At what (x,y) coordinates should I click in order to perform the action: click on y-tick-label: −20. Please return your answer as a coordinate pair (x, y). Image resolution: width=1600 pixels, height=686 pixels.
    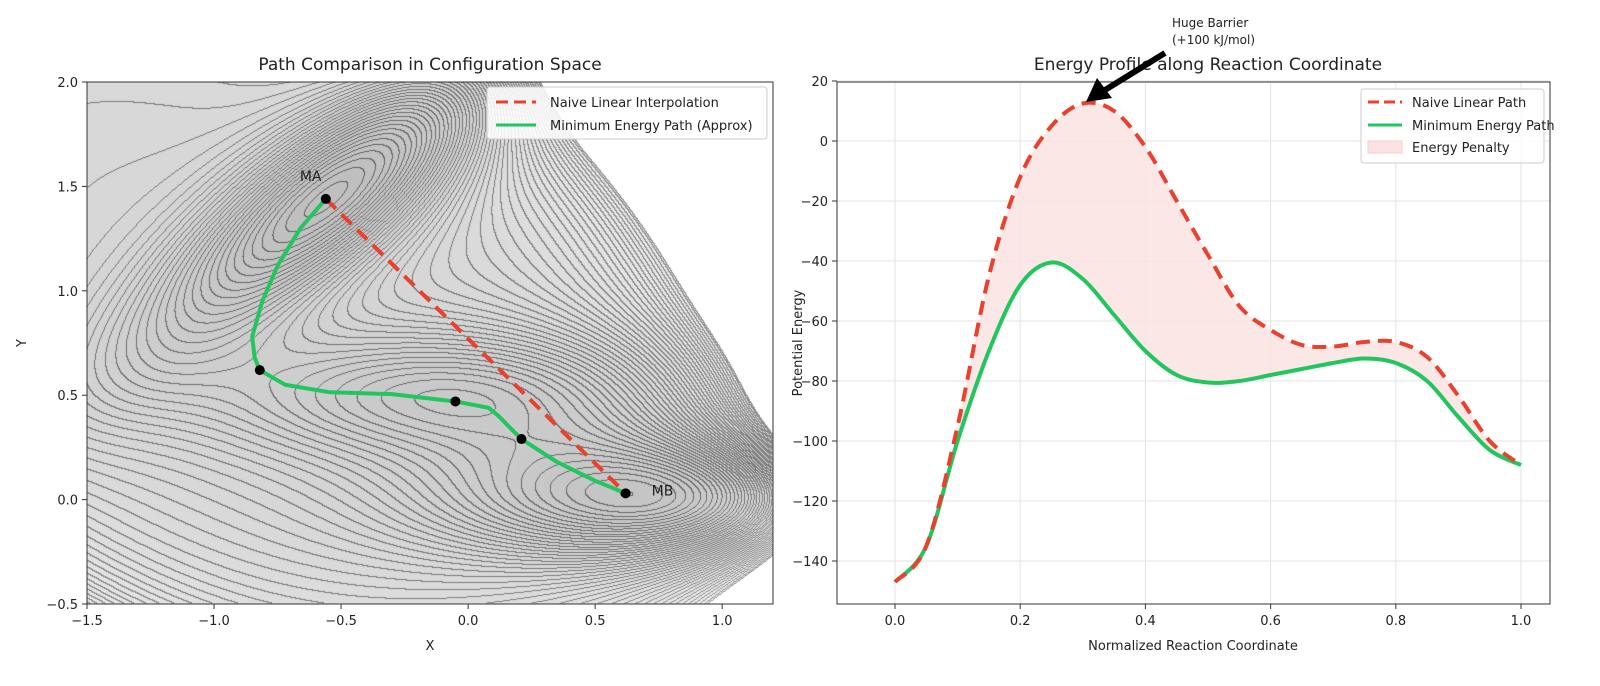
    Looking at the image, I should click on (814, 202).